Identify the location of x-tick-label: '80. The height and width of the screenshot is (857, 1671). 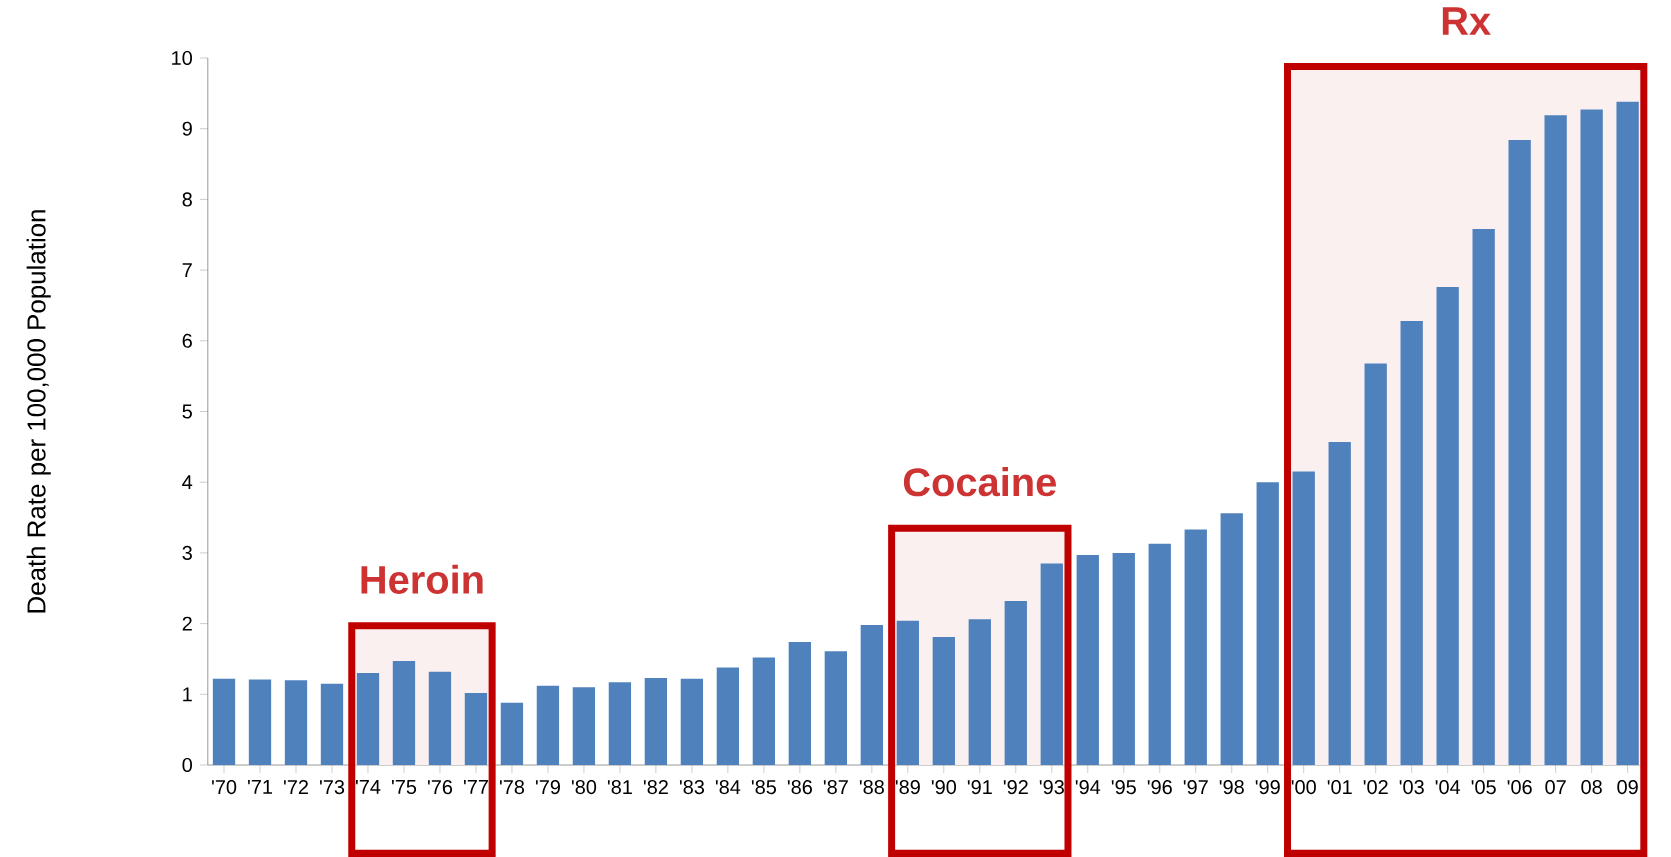
(584, 787).